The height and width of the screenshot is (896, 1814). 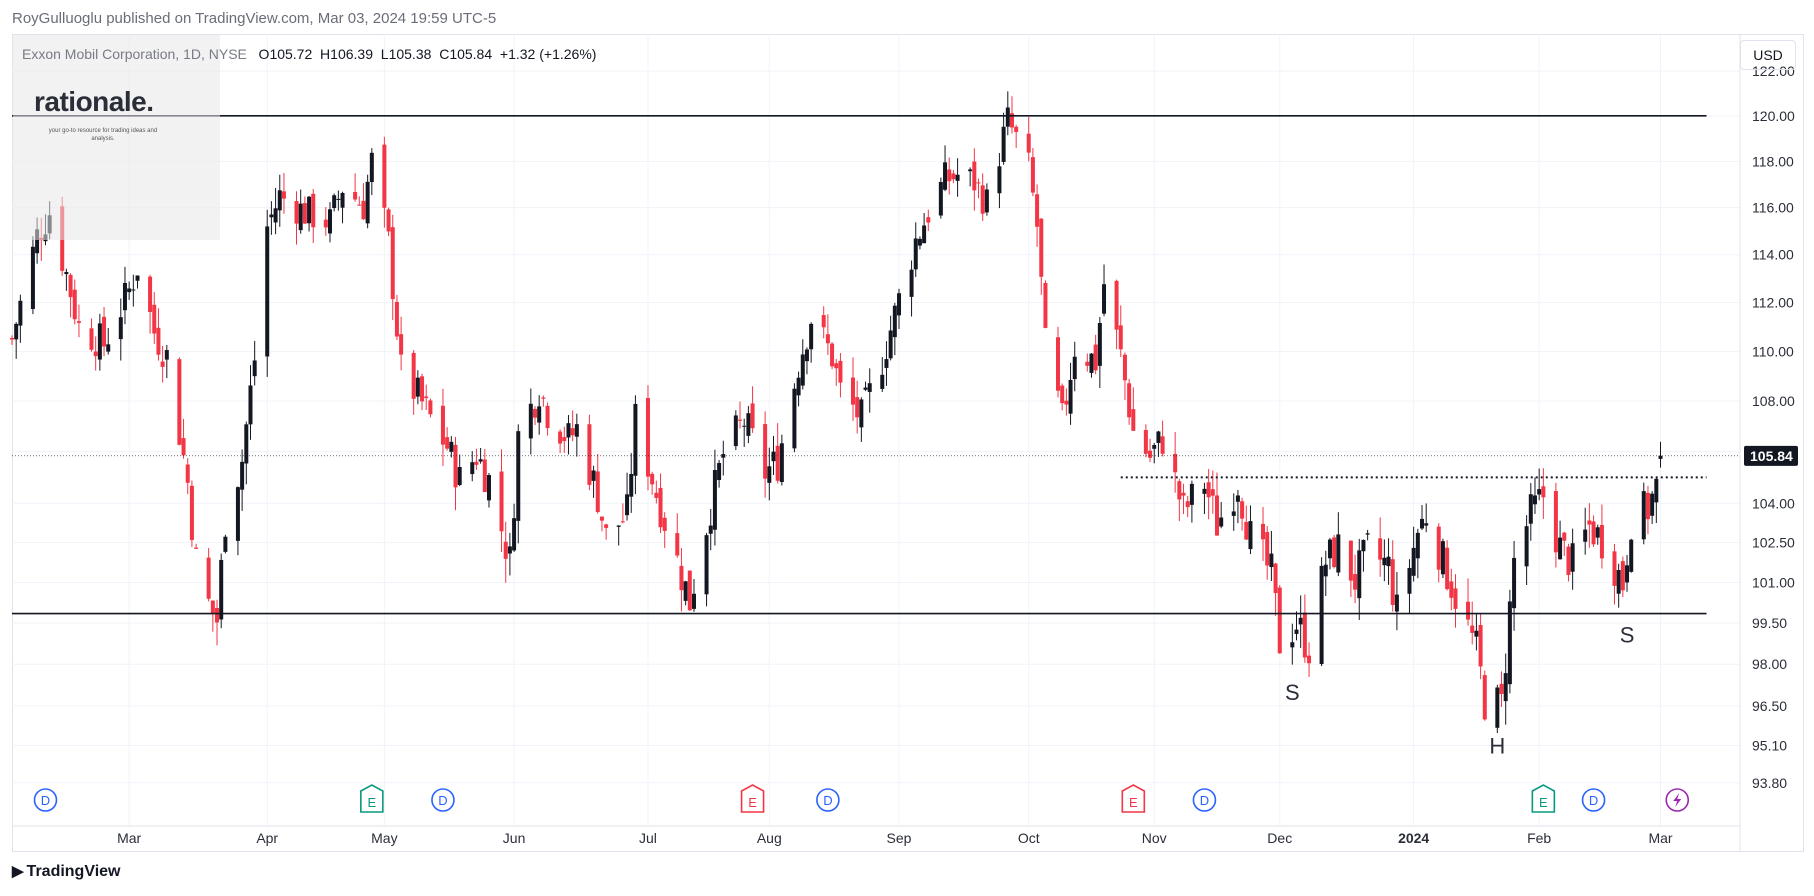 What do you see at coordinates (1768, 55) in the screenshot?
I see `currency-button: USD` at bounding box center [1768, 55].